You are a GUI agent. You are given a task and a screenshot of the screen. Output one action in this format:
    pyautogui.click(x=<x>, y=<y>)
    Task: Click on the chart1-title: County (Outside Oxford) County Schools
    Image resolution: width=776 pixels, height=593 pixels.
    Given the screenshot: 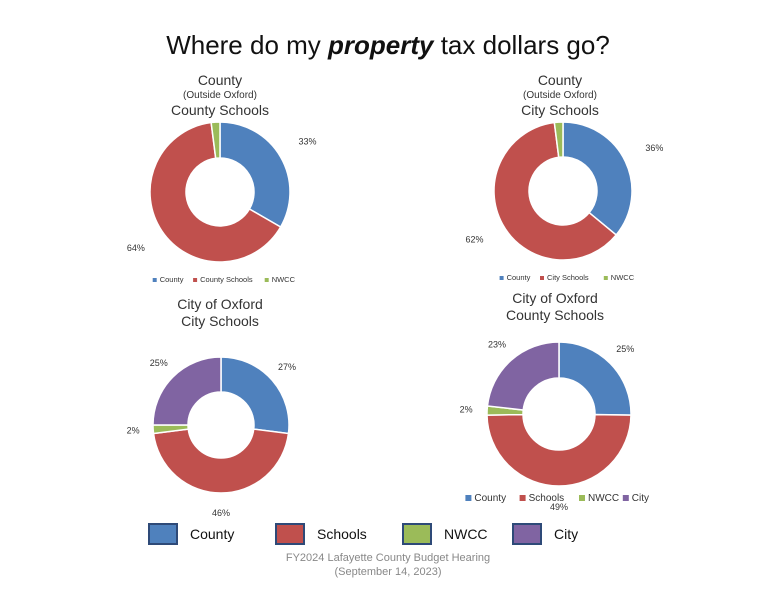 What is the action you would take?
    pyautogui.click(x=220, y=95)
    